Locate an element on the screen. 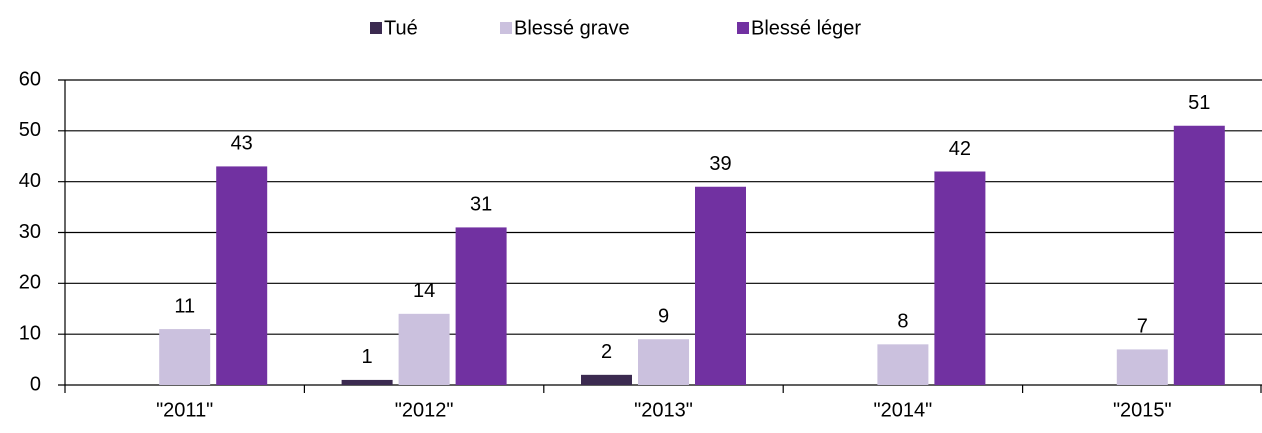 The height and width of the screenshot is (433, 1262). y-tick-label: 40 is located at coordinates (30, 181).